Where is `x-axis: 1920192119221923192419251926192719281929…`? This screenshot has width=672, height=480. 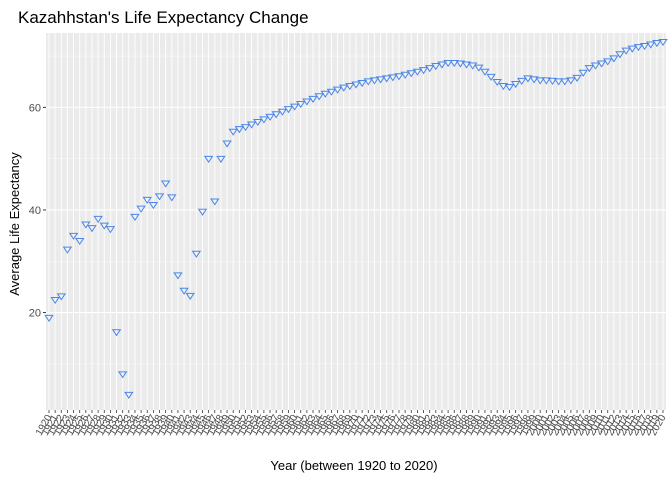 x-axis: 1920192119221923192419251926192719281929… is located at coordinates (351, 424).